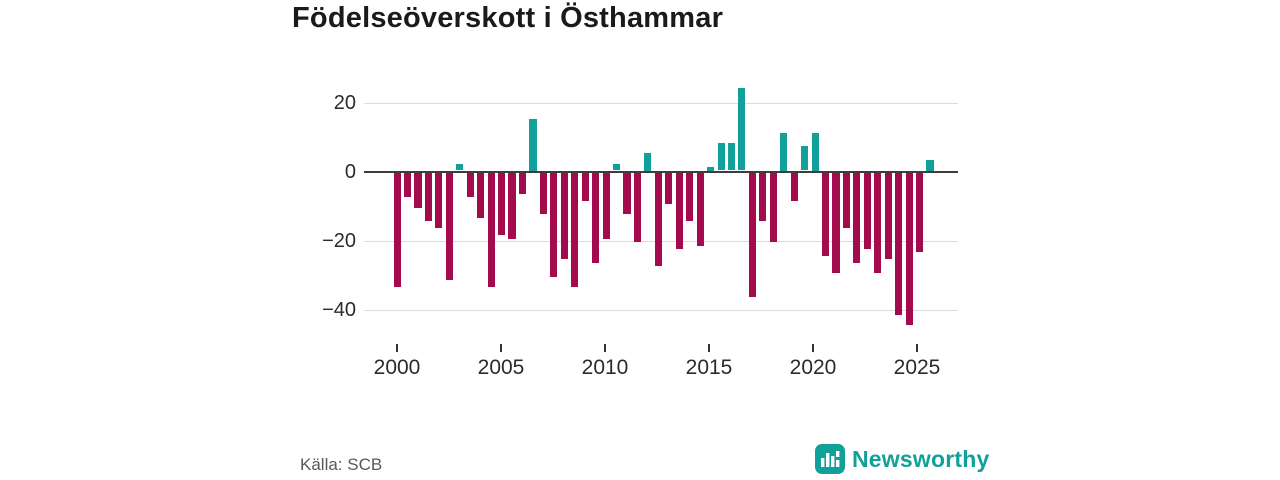  I want to click on newsworthy-logo: Newsworthy, so click(902, 459).